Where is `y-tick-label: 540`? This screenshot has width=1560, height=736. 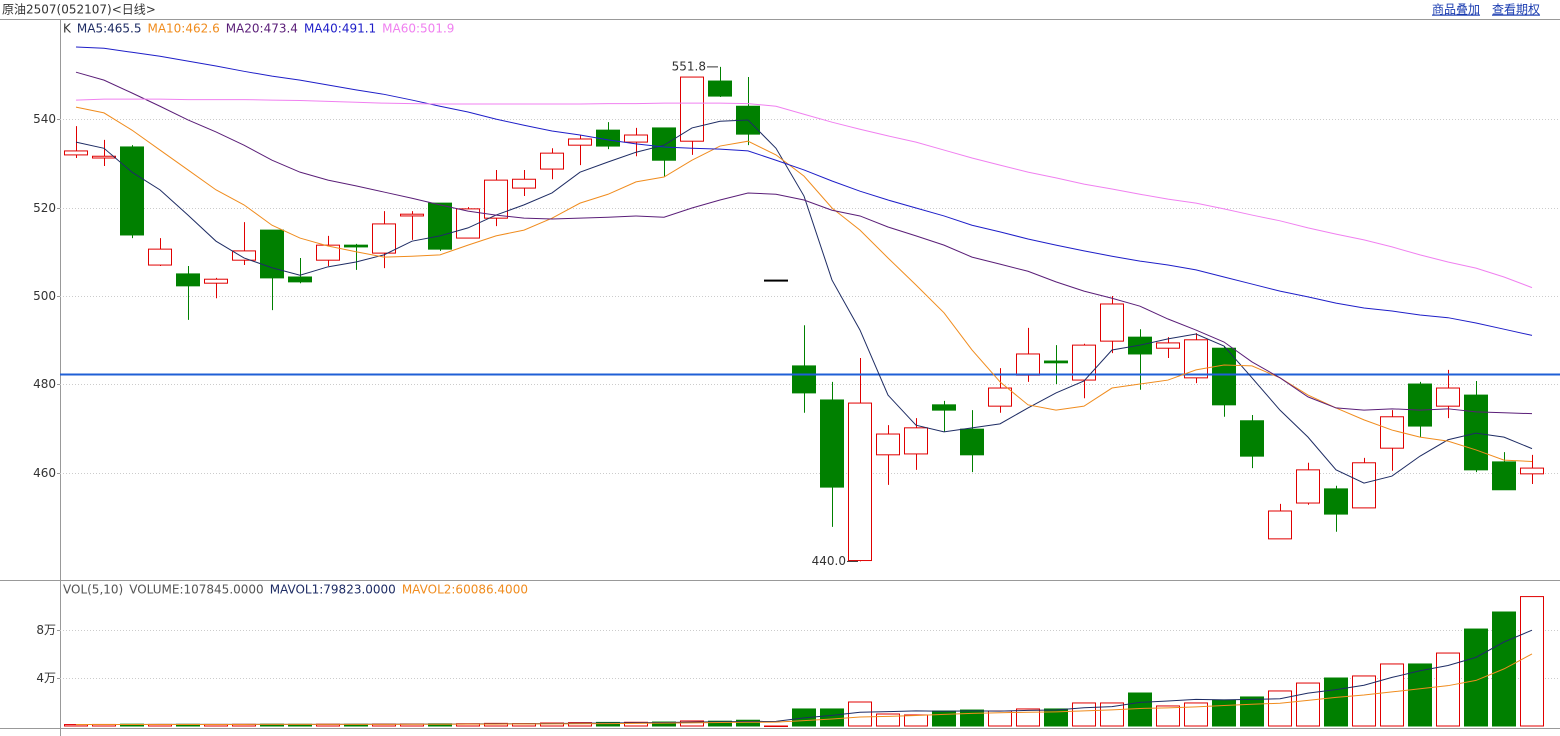 y-tick-label: 540 is located at coordinates (44, 119).